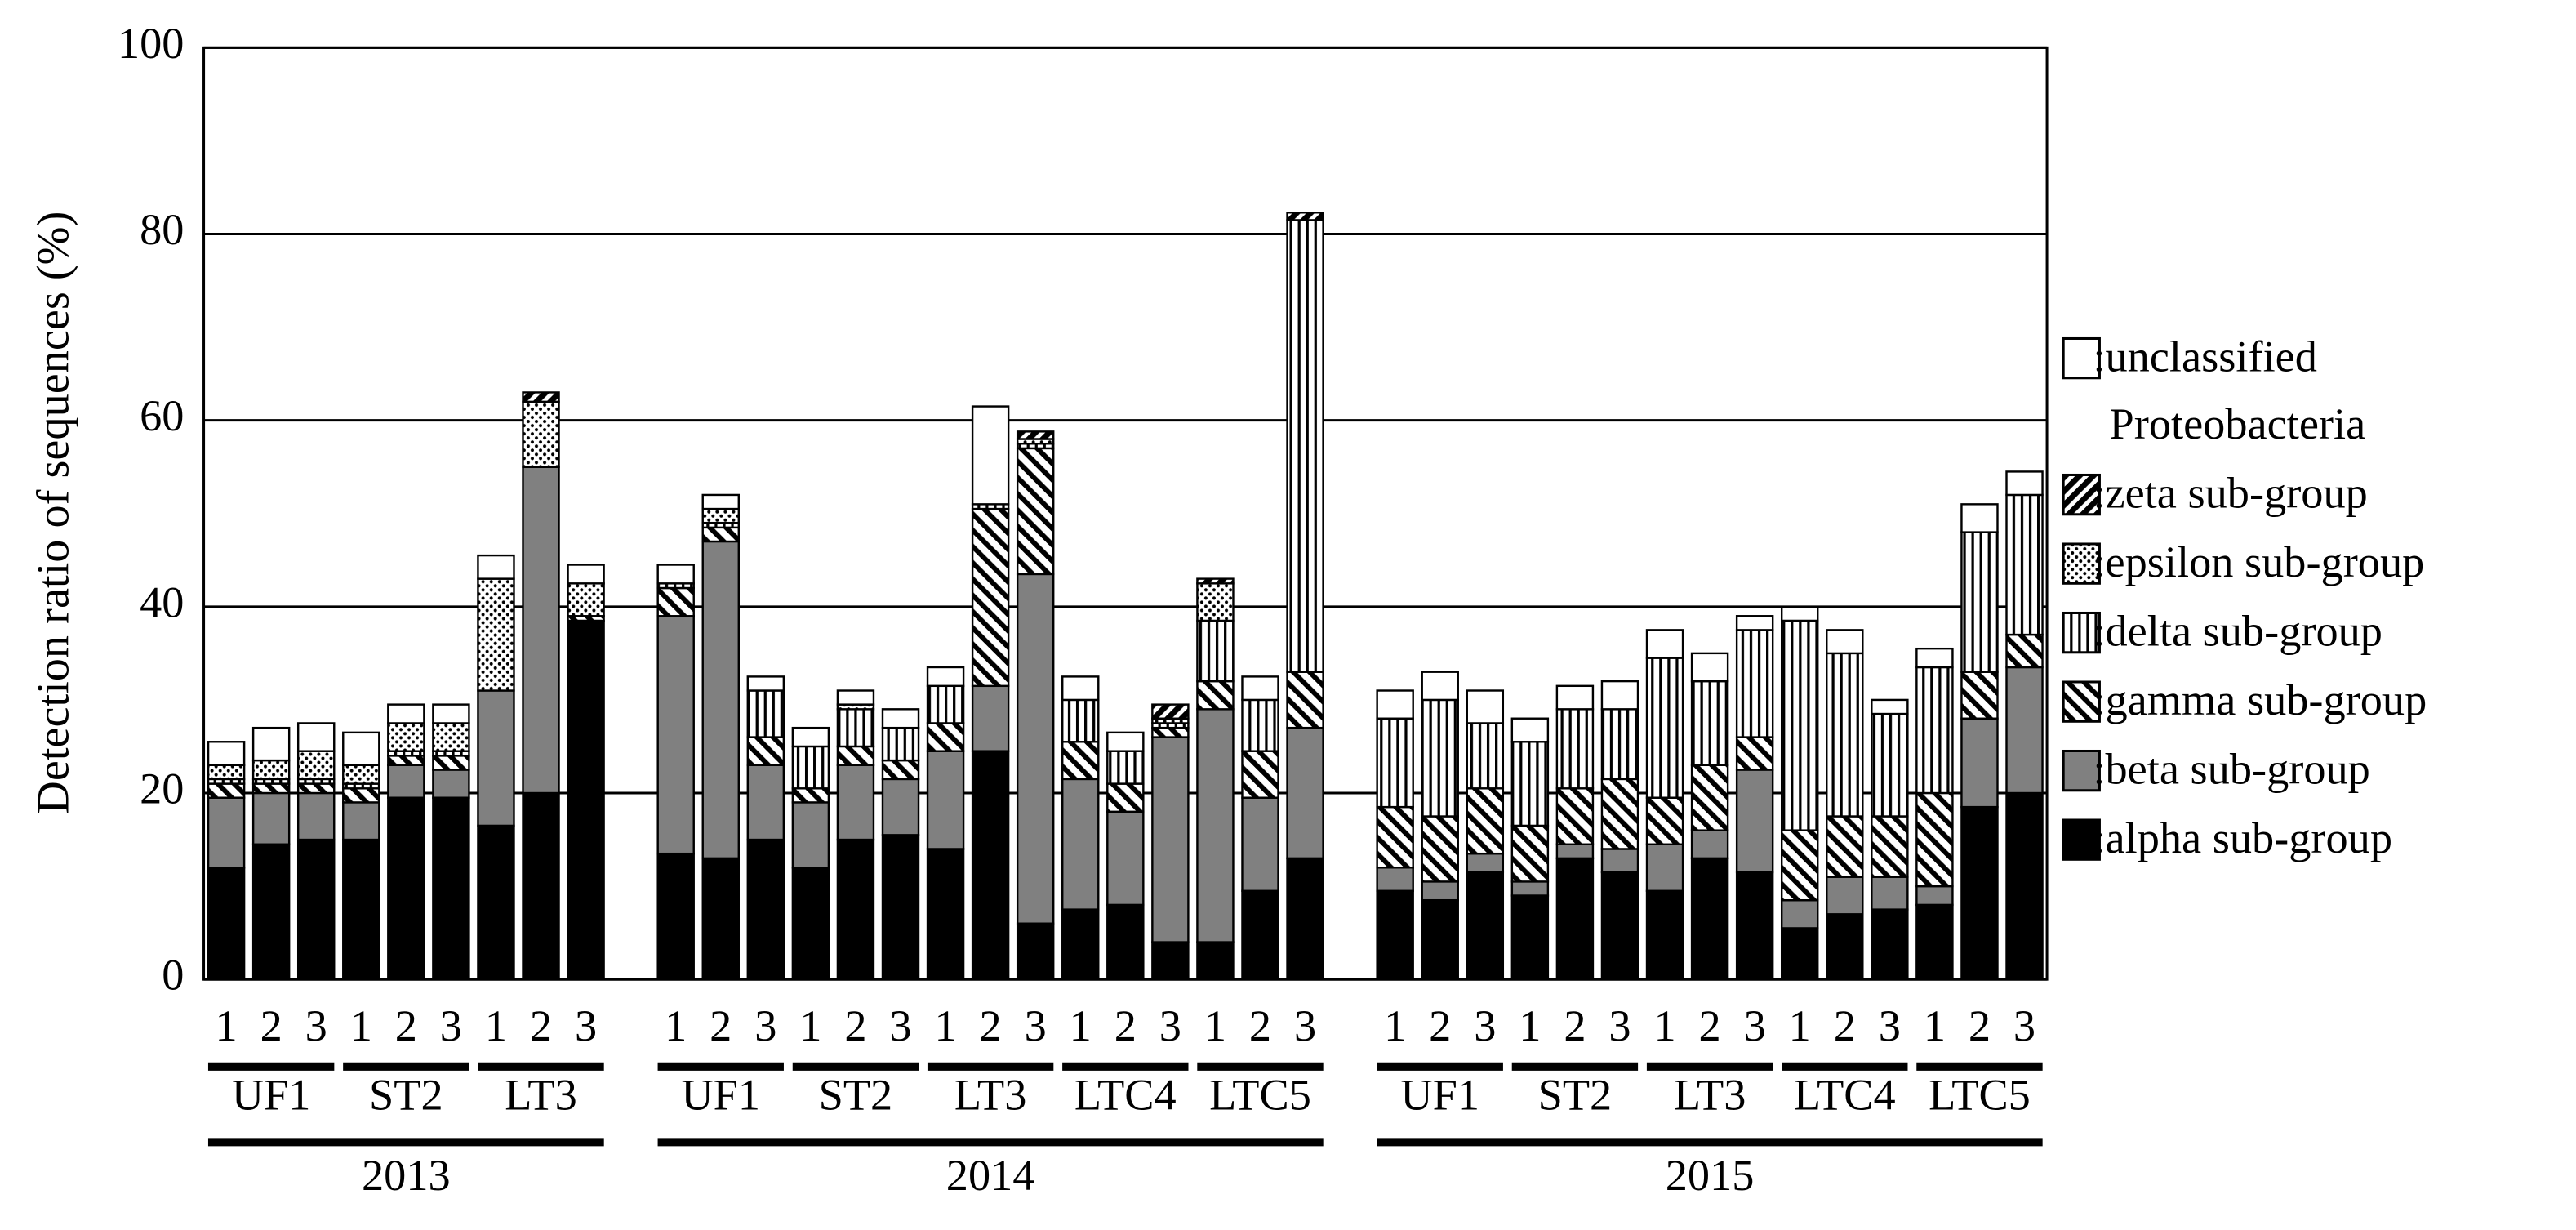 The image size is (2576, 1230). What do you see at coordinates (2242, 838) in the screenshot?
I see `legend-item: :alpha sub-group` at bounding box center [2242, 838].